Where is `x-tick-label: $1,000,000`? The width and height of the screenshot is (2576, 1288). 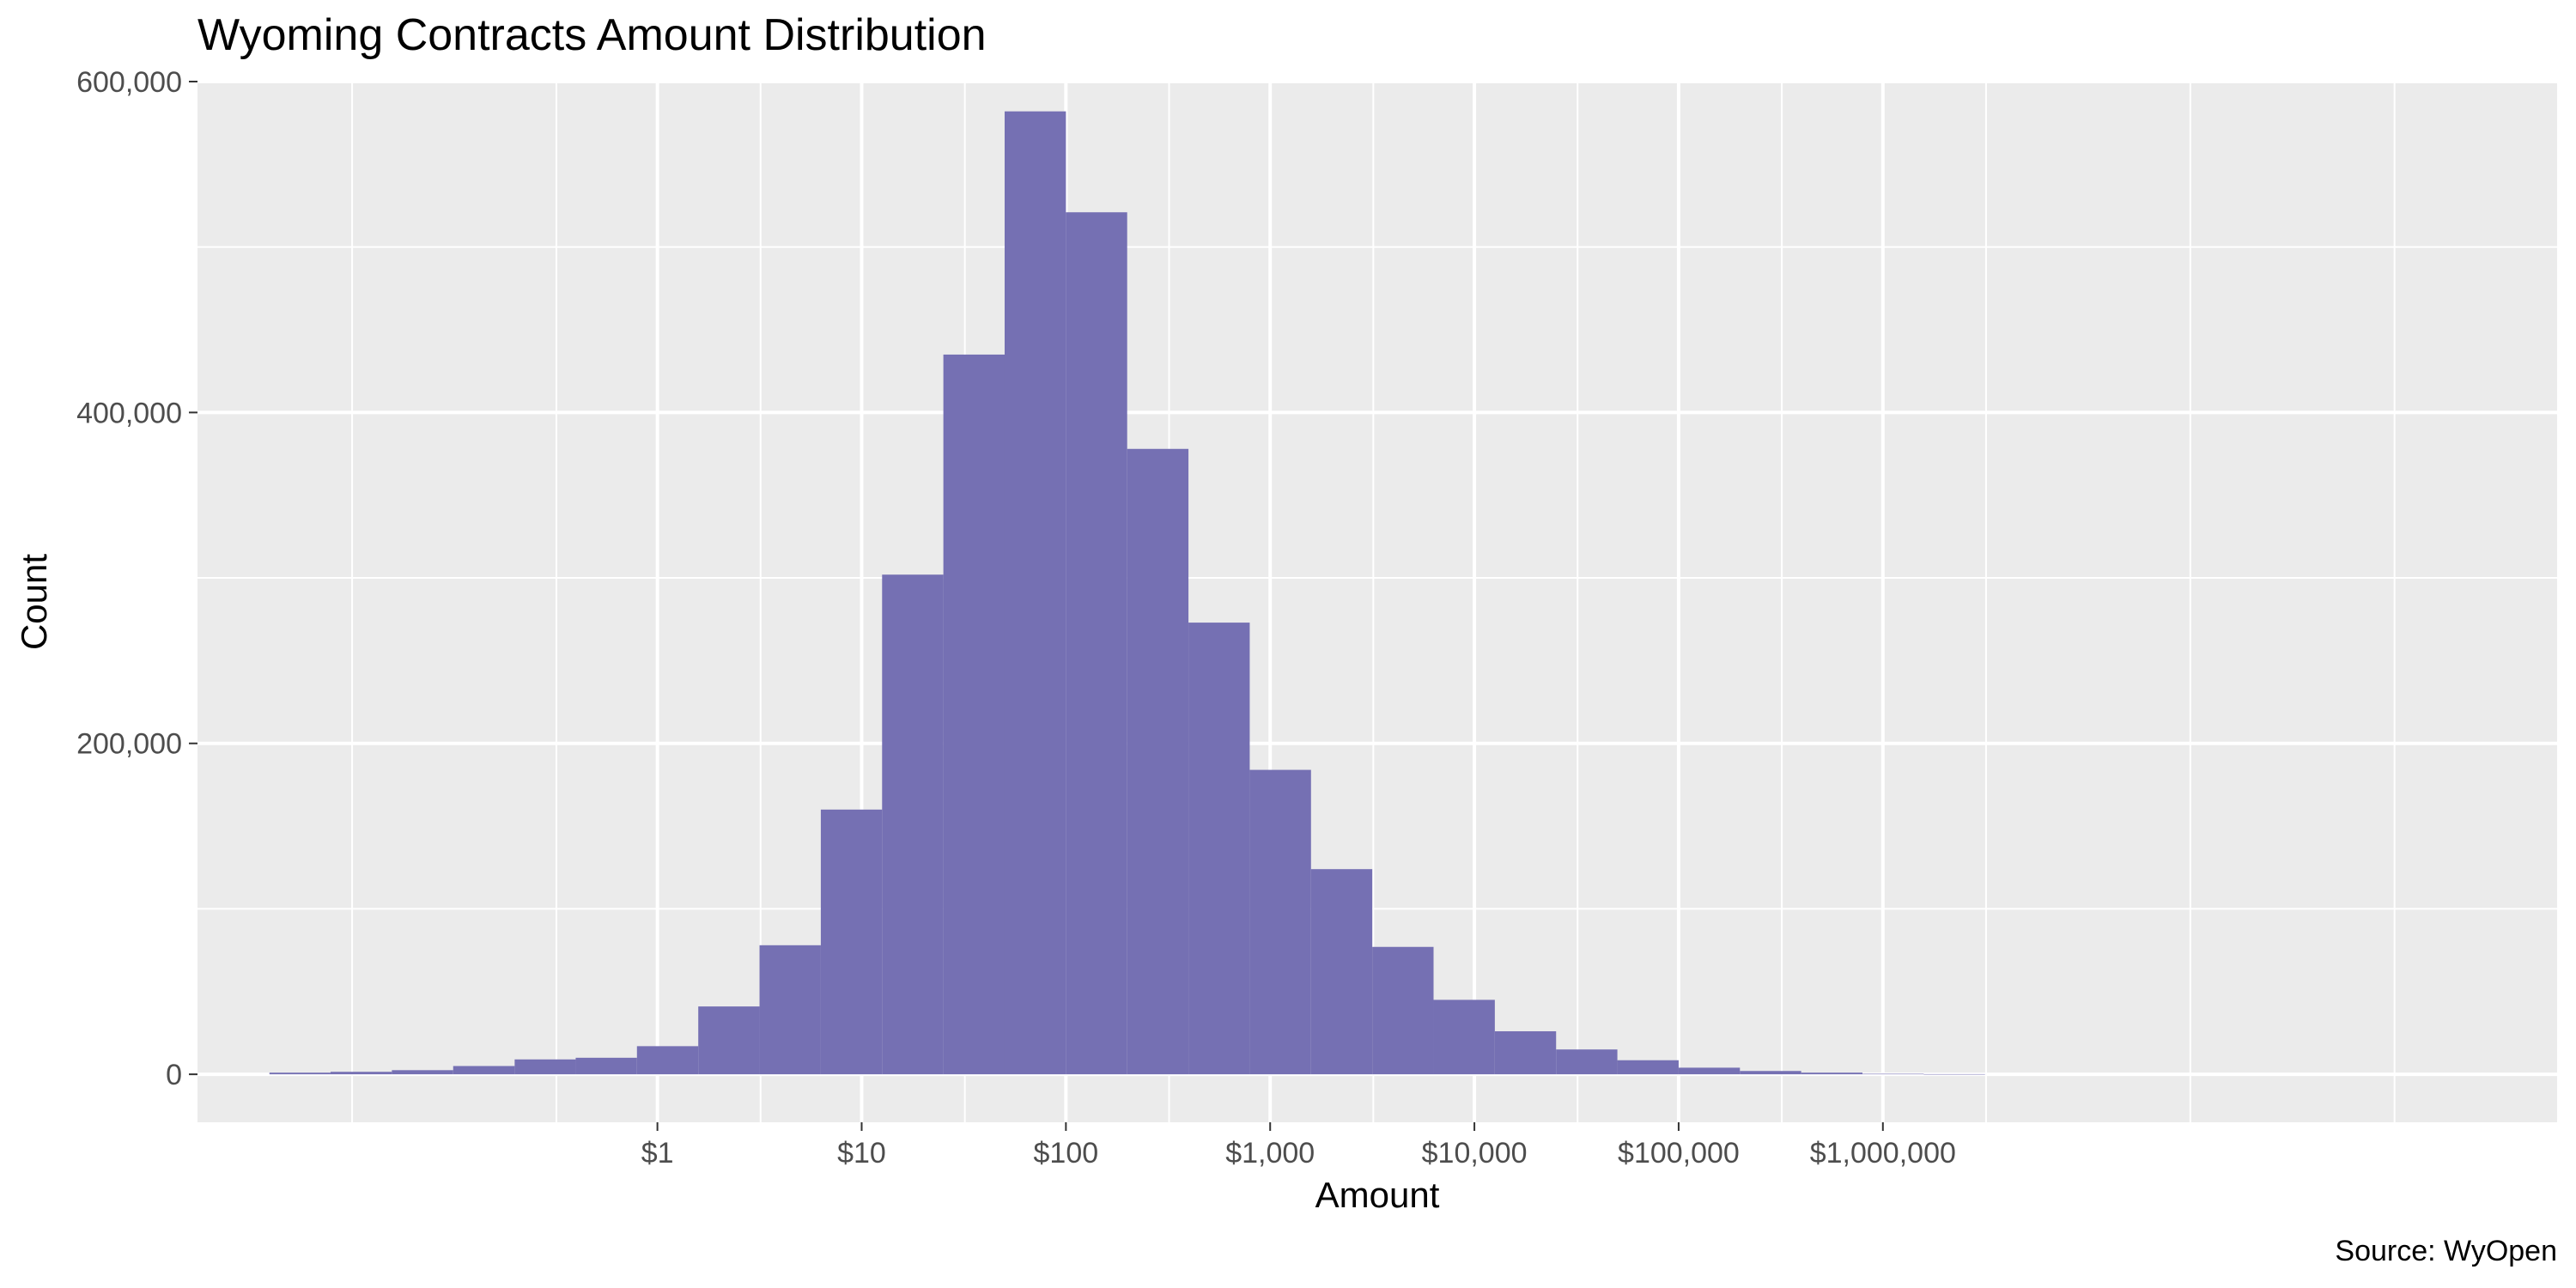
x-tick-label: $1,000,000 is located at coordinates (1883, 1153).